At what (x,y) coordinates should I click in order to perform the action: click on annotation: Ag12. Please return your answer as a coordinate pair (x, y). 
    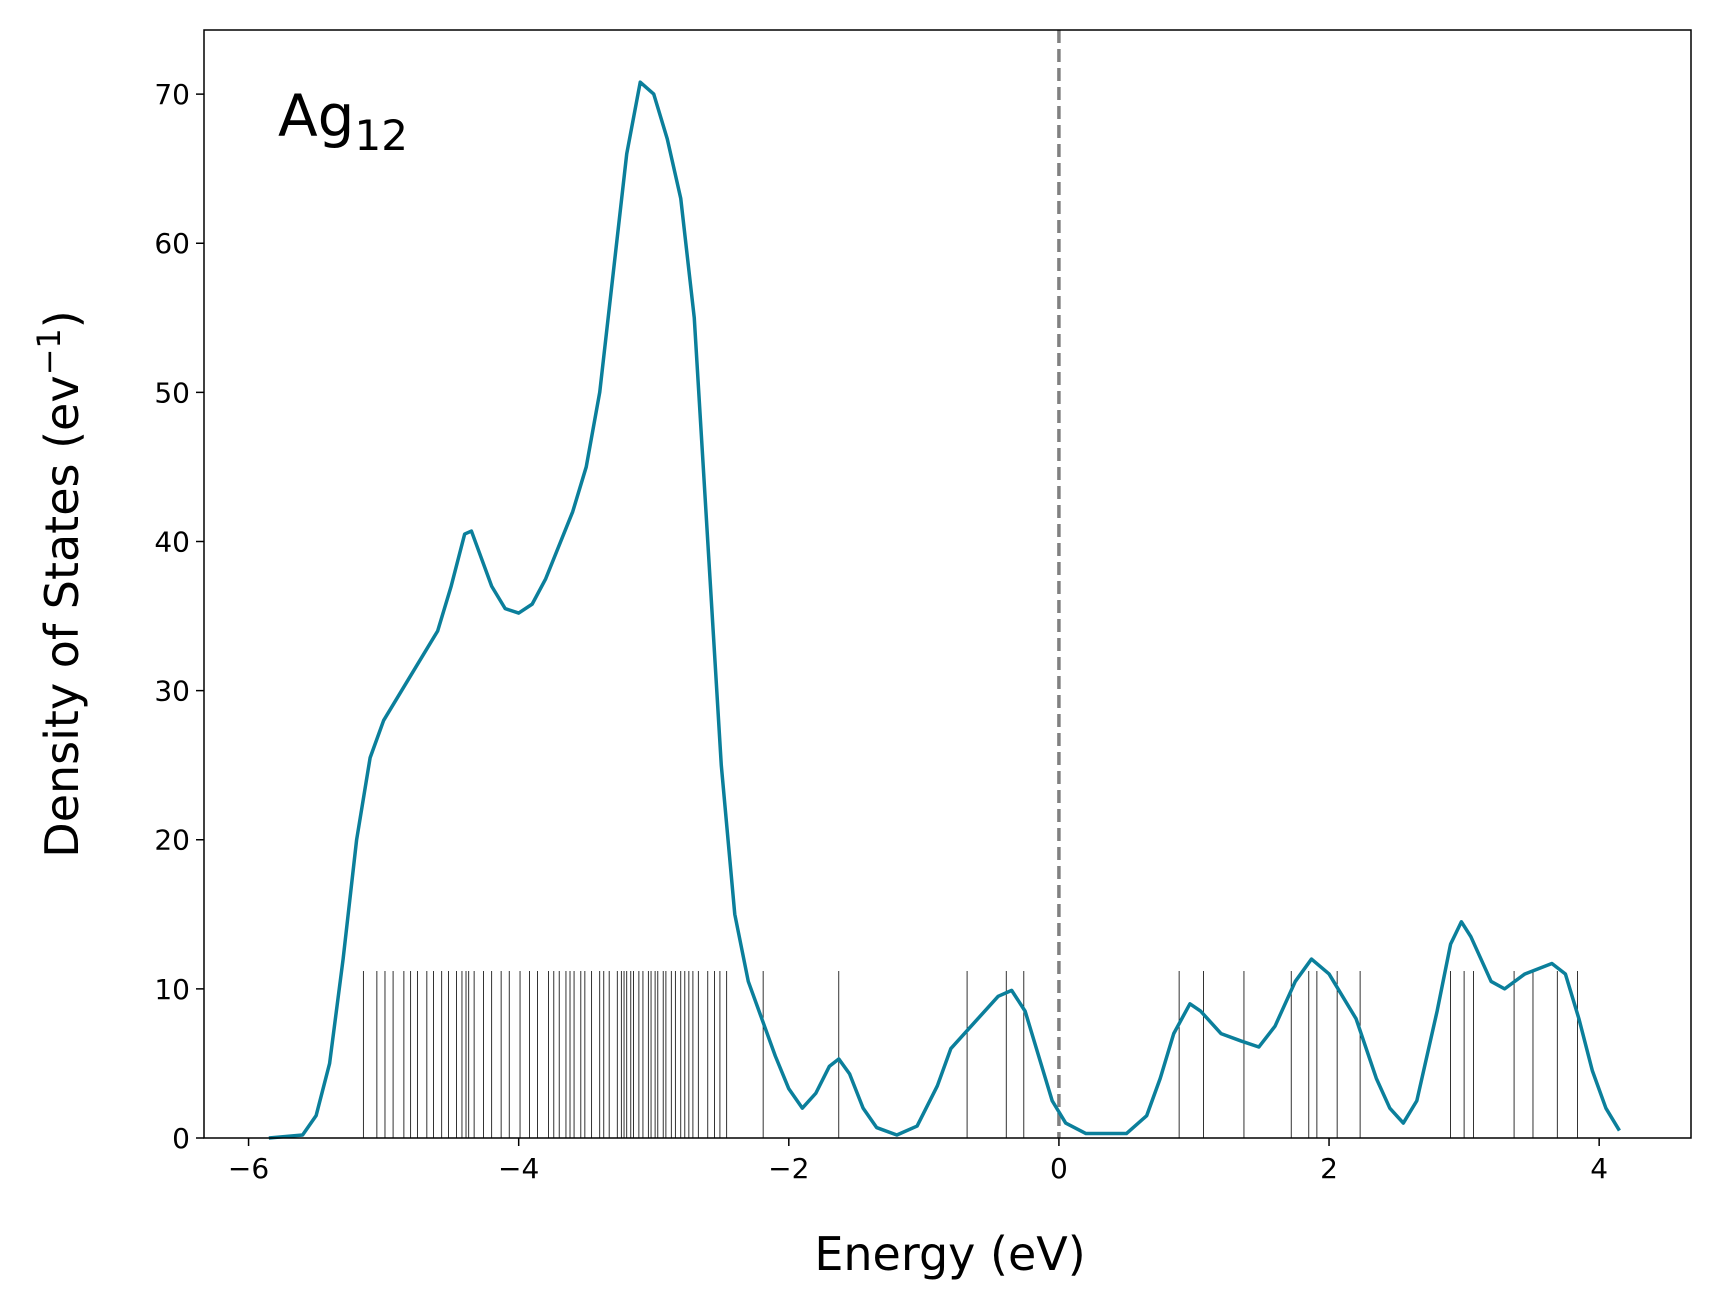
    Looking at the image, I should click on (343, 121).